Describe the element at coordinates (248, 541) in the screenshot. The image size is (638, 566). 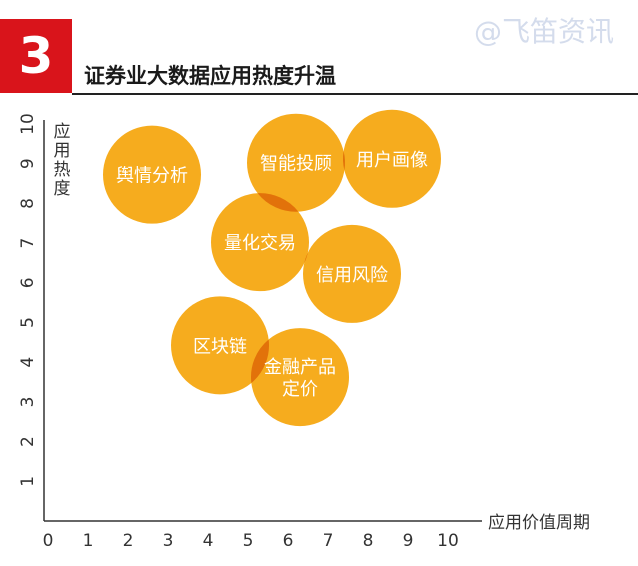
I see `x-tick-label: 5` at that location.